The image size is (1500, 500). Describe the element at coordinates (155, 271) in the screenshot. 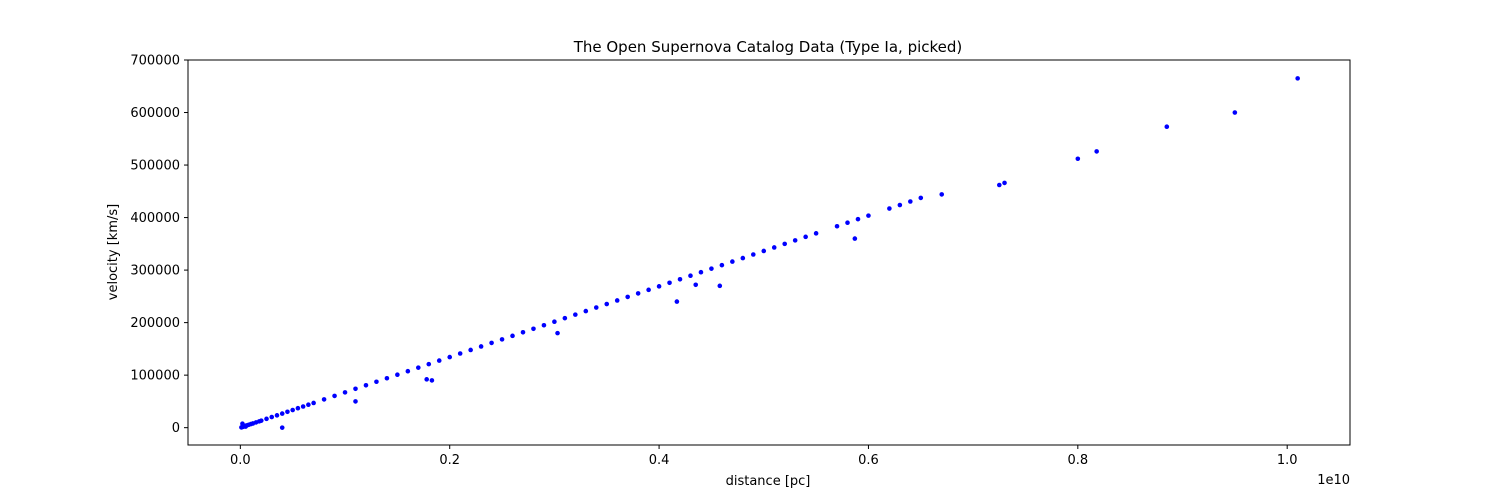

I see `y-tick-label: 300000` at that location.